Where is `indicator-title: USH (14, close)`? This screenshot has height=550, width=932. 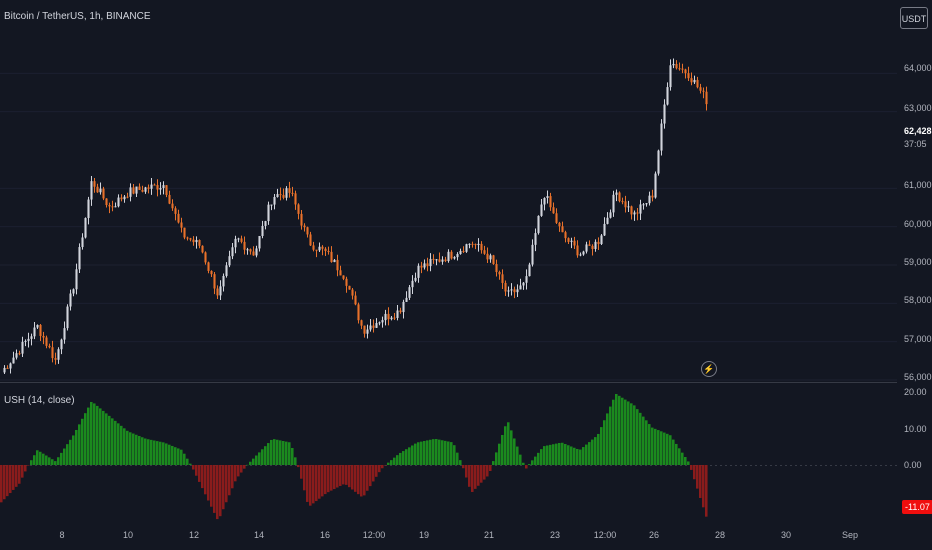 indicator-title: USH (14, close) is located at coordinates (39, 400).